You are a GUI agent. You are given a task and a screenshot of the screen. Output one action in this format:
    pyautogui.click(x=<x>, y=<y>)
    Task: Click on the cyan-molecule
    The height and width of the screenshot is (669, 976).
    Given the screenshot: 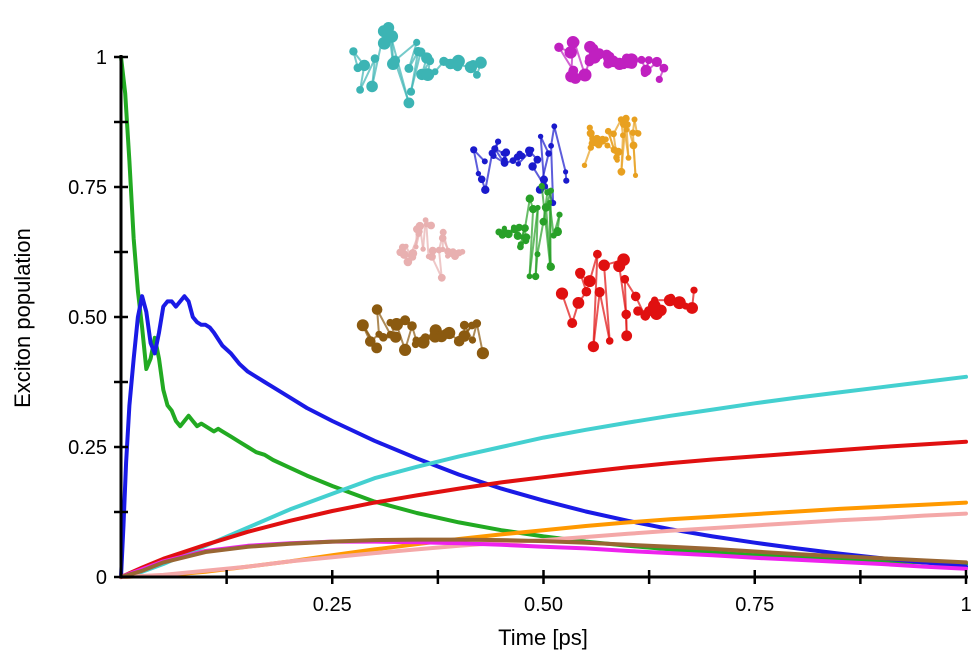 What is the action you would take?
    pyautogui.click(x=418, y=65)
    